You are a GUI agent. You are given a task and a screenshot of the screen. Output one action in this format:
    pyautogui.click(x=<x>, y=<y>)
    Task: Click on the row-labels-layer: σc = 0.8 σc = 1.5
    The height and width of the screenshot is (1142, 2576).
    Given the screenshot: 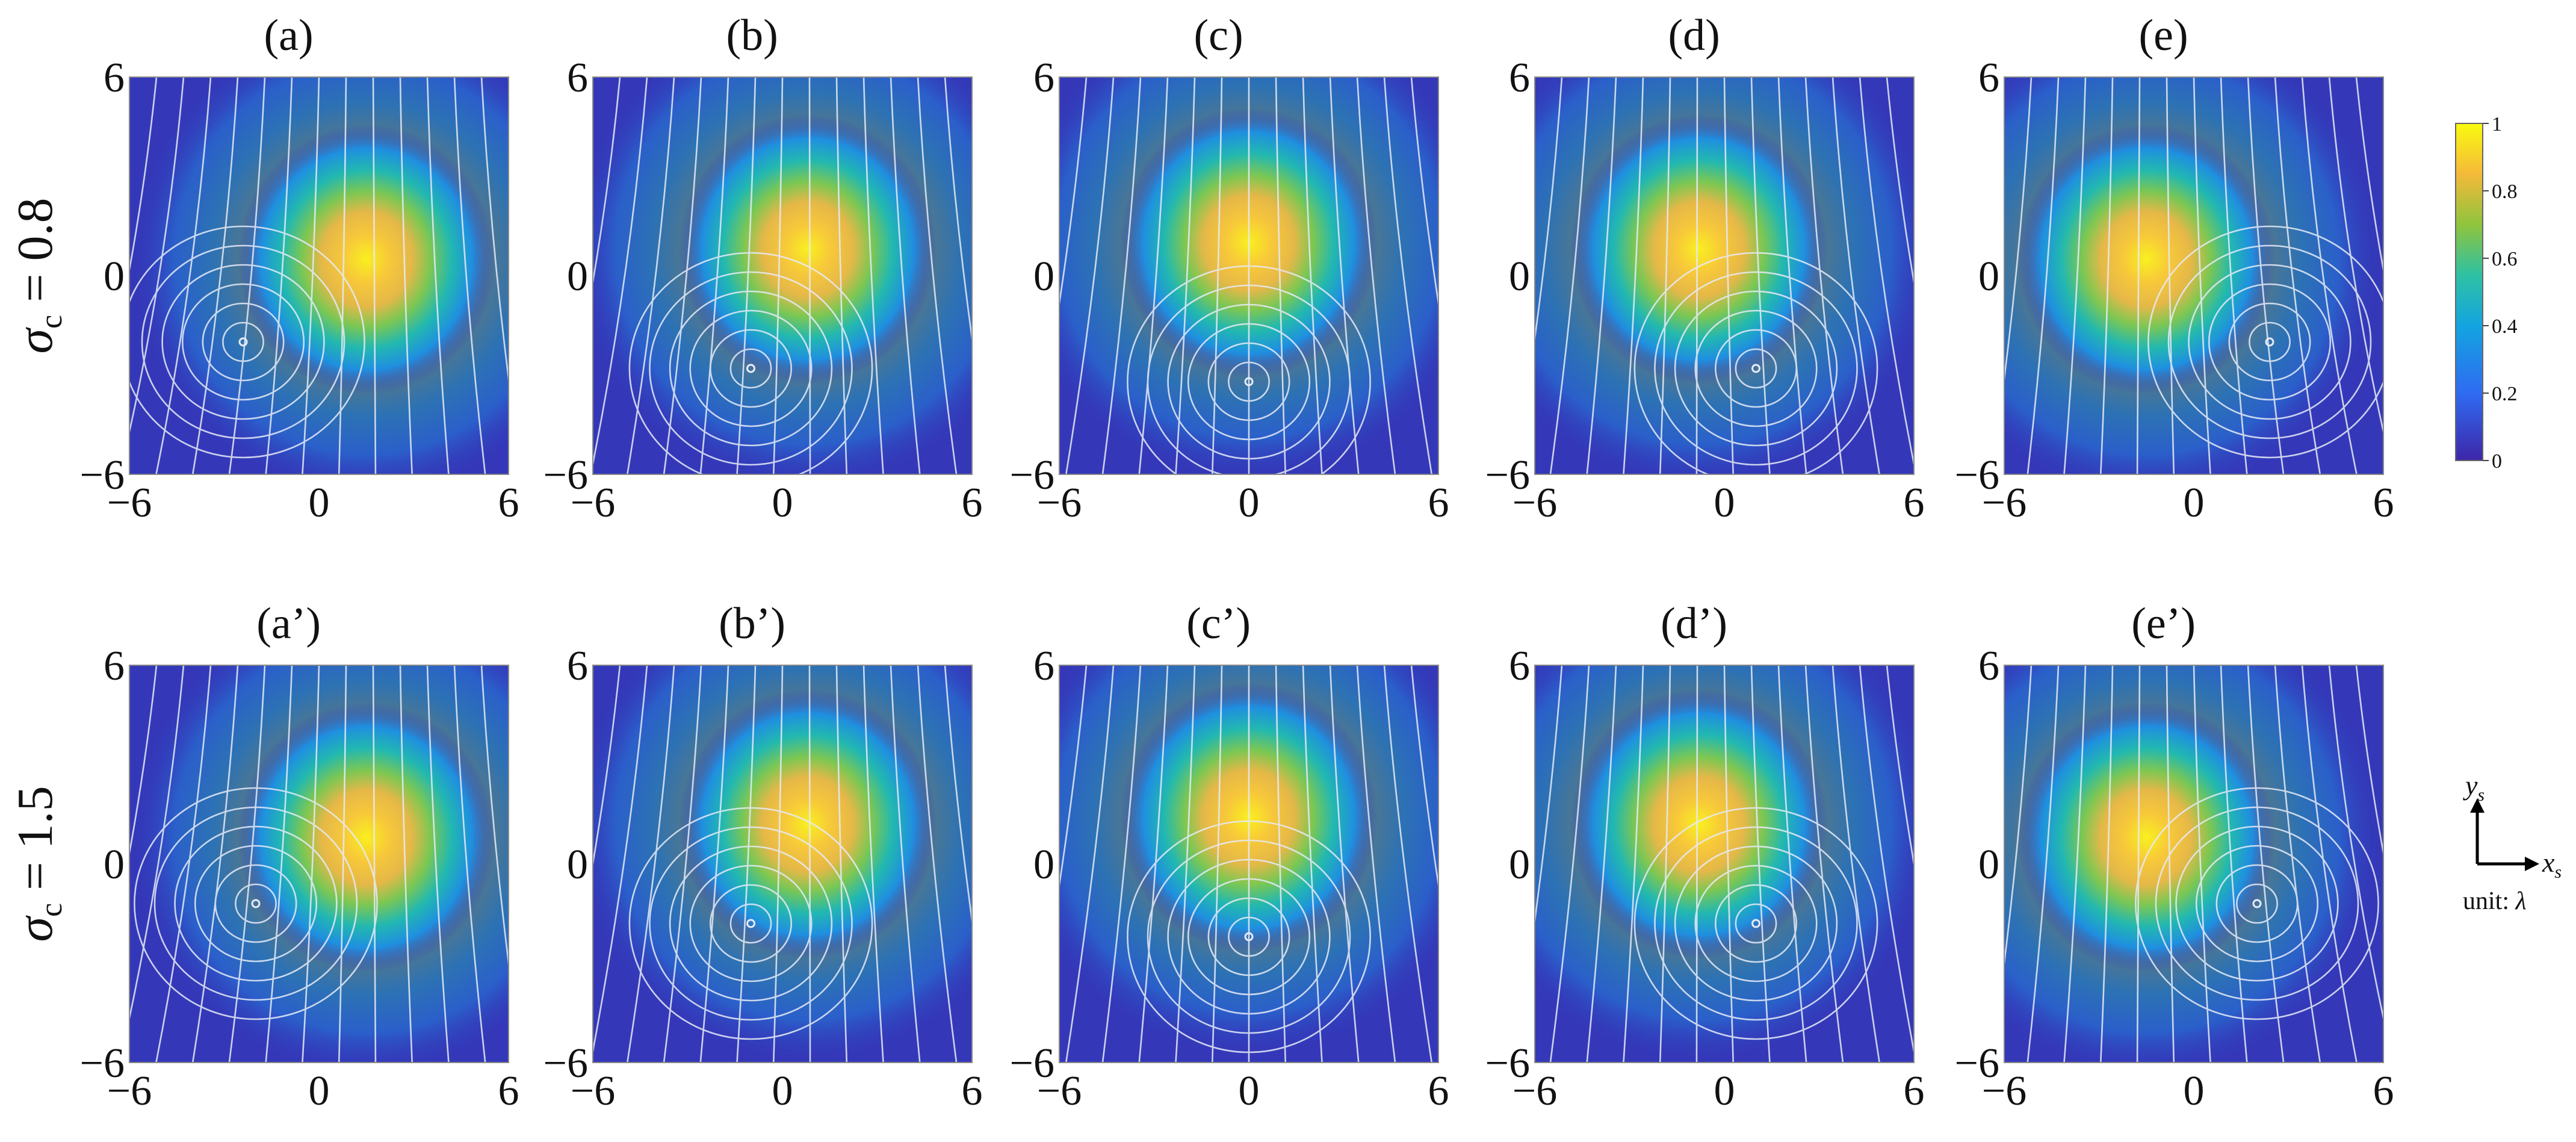 What is the action you would take?
    pyautogui.click(x=38, y=570)
    